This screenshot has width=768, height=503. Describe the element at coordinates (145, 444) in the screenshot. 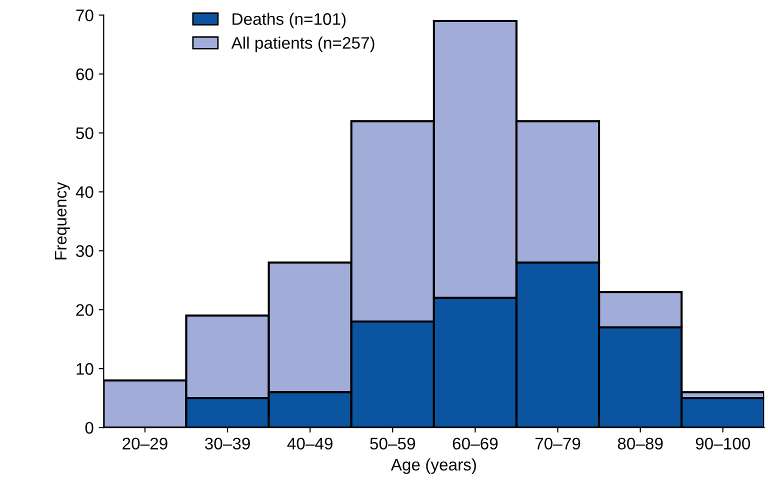

I see `x-tick-label: 20–29` at that location.